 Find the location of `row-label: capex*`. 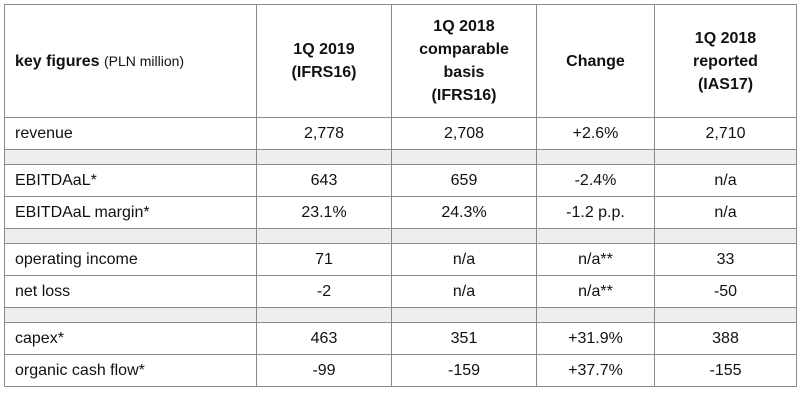

row-label: capex* is located at coordinates (130, 338).